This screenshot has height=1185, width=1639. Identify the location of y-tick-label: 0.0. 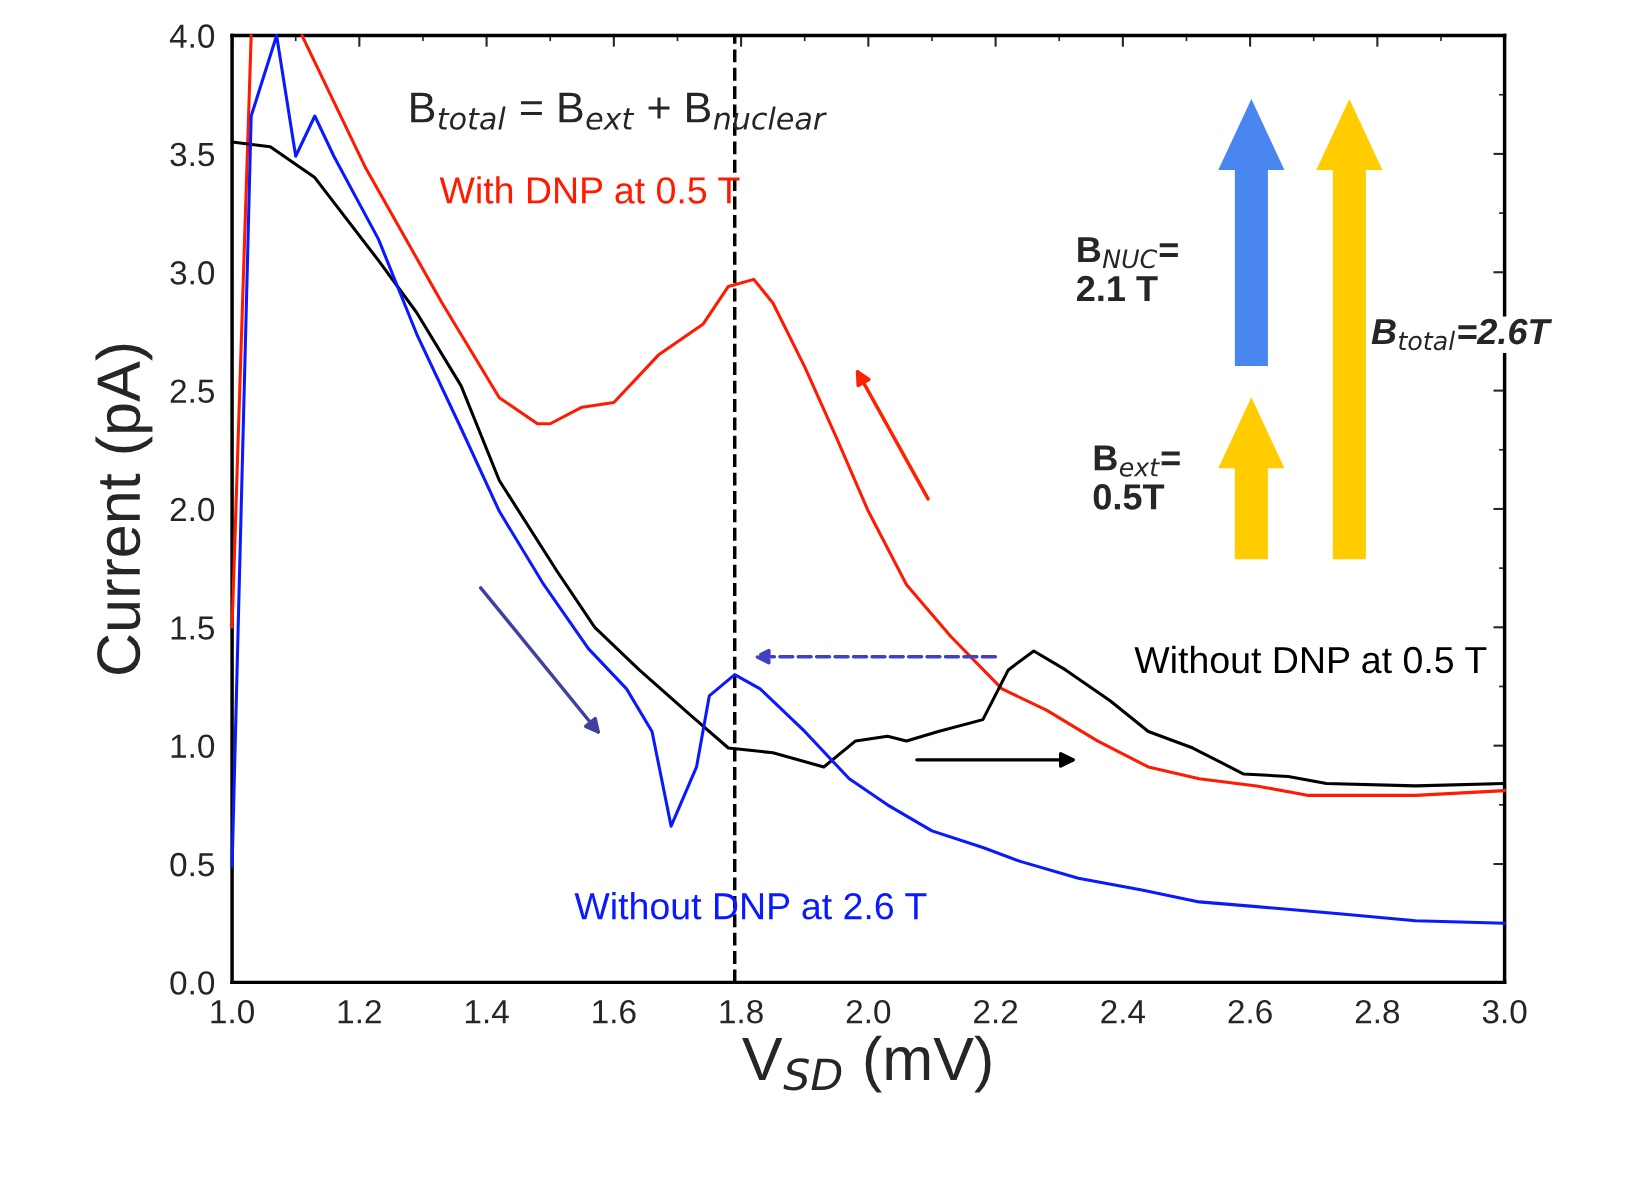
(192, 983).